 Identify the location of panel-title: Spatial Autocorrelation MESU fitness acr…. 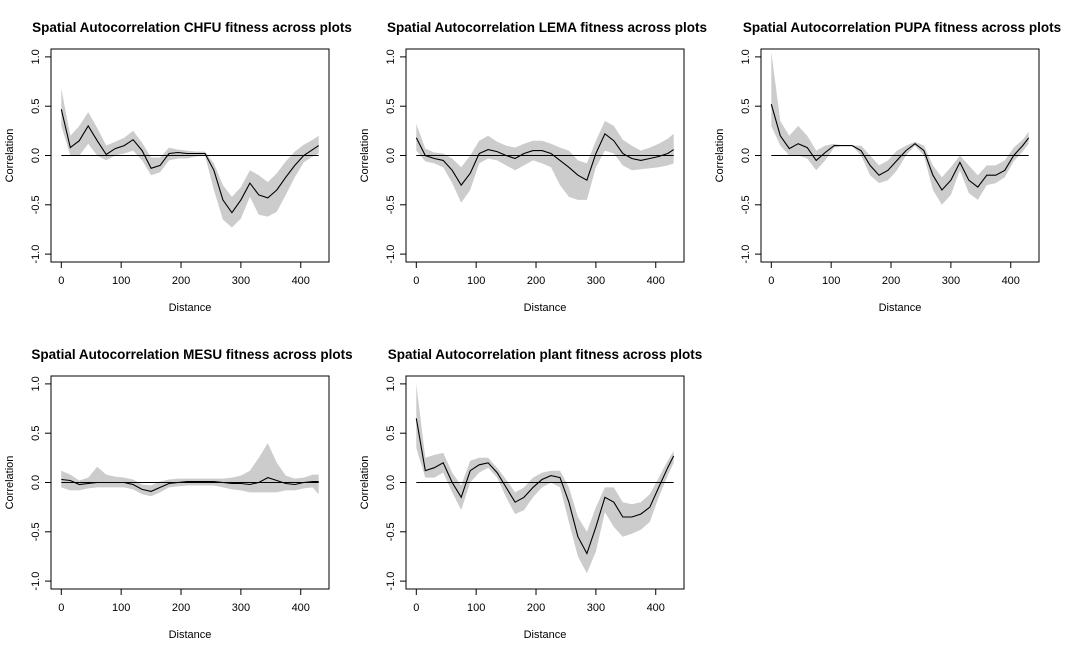
(191, 354).